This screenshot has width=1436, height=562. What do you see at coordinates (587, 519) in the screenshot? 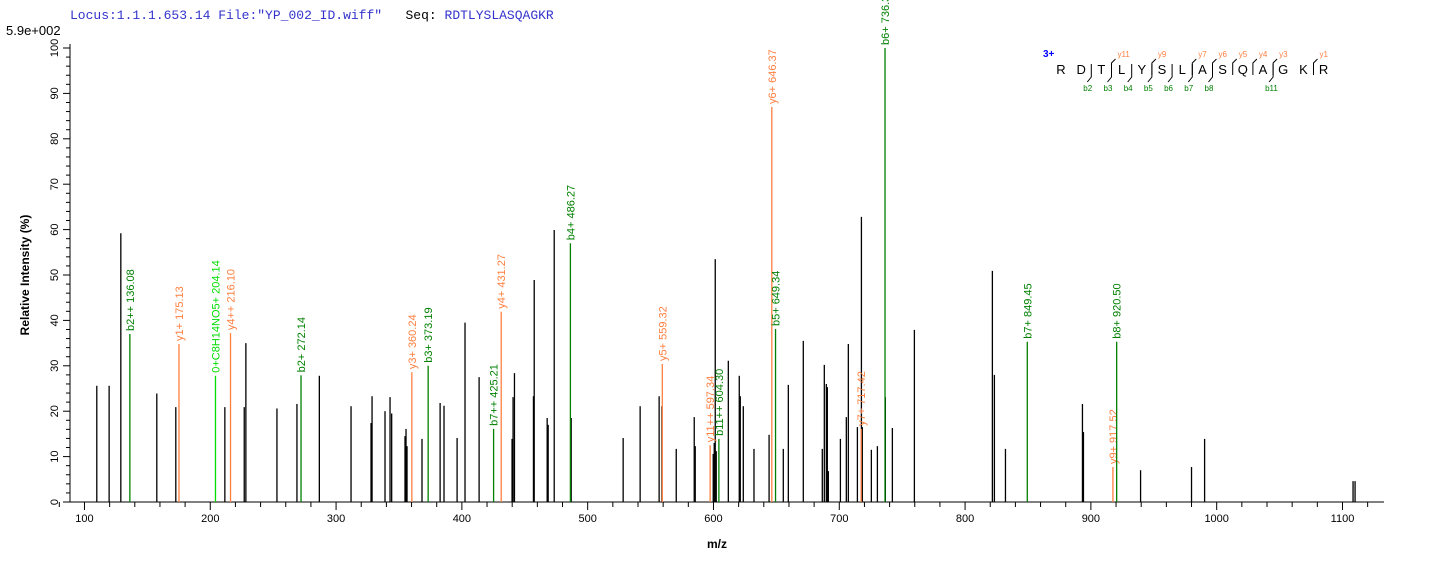
I see `x-tick-label: 500` at bounding box center [587, 519].